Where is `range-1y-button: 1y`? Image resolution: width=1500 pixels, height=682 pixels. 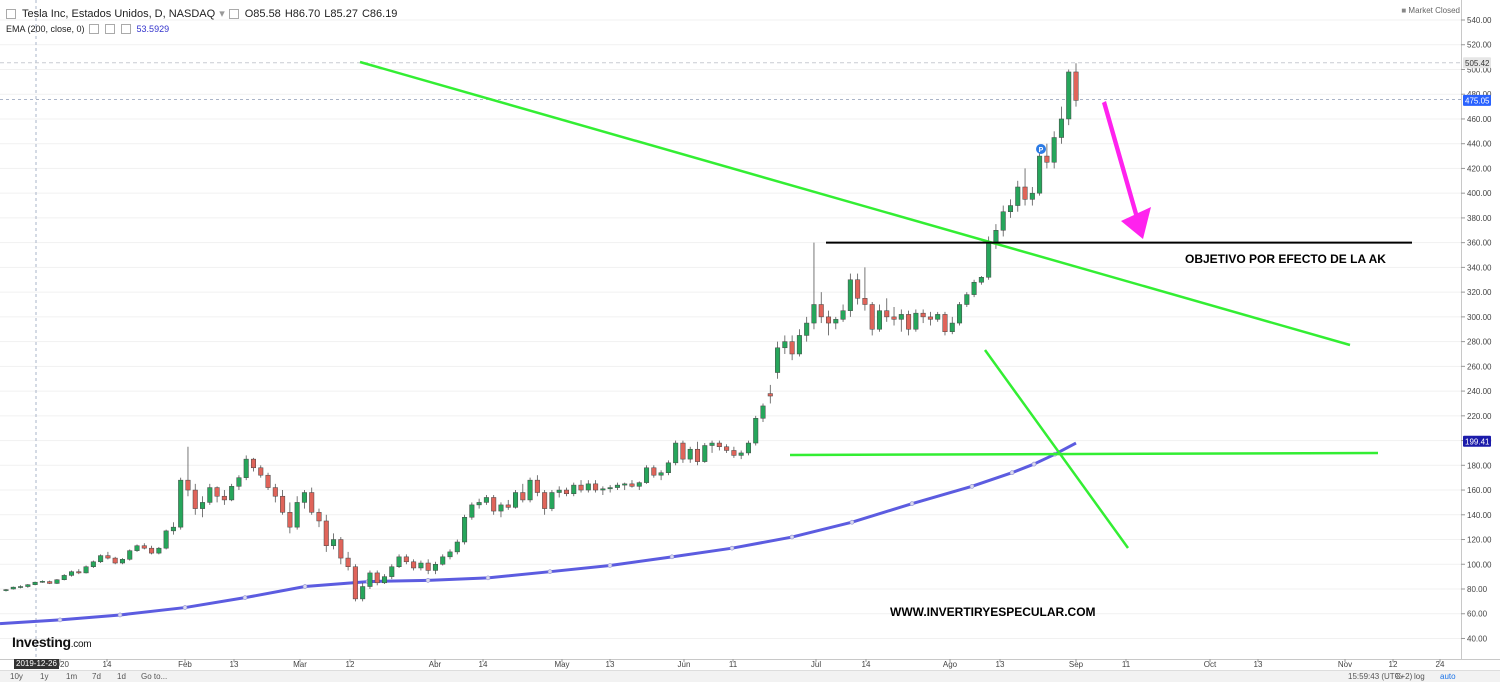
range-1y-button: 1y is located at coordinates (44, 676).